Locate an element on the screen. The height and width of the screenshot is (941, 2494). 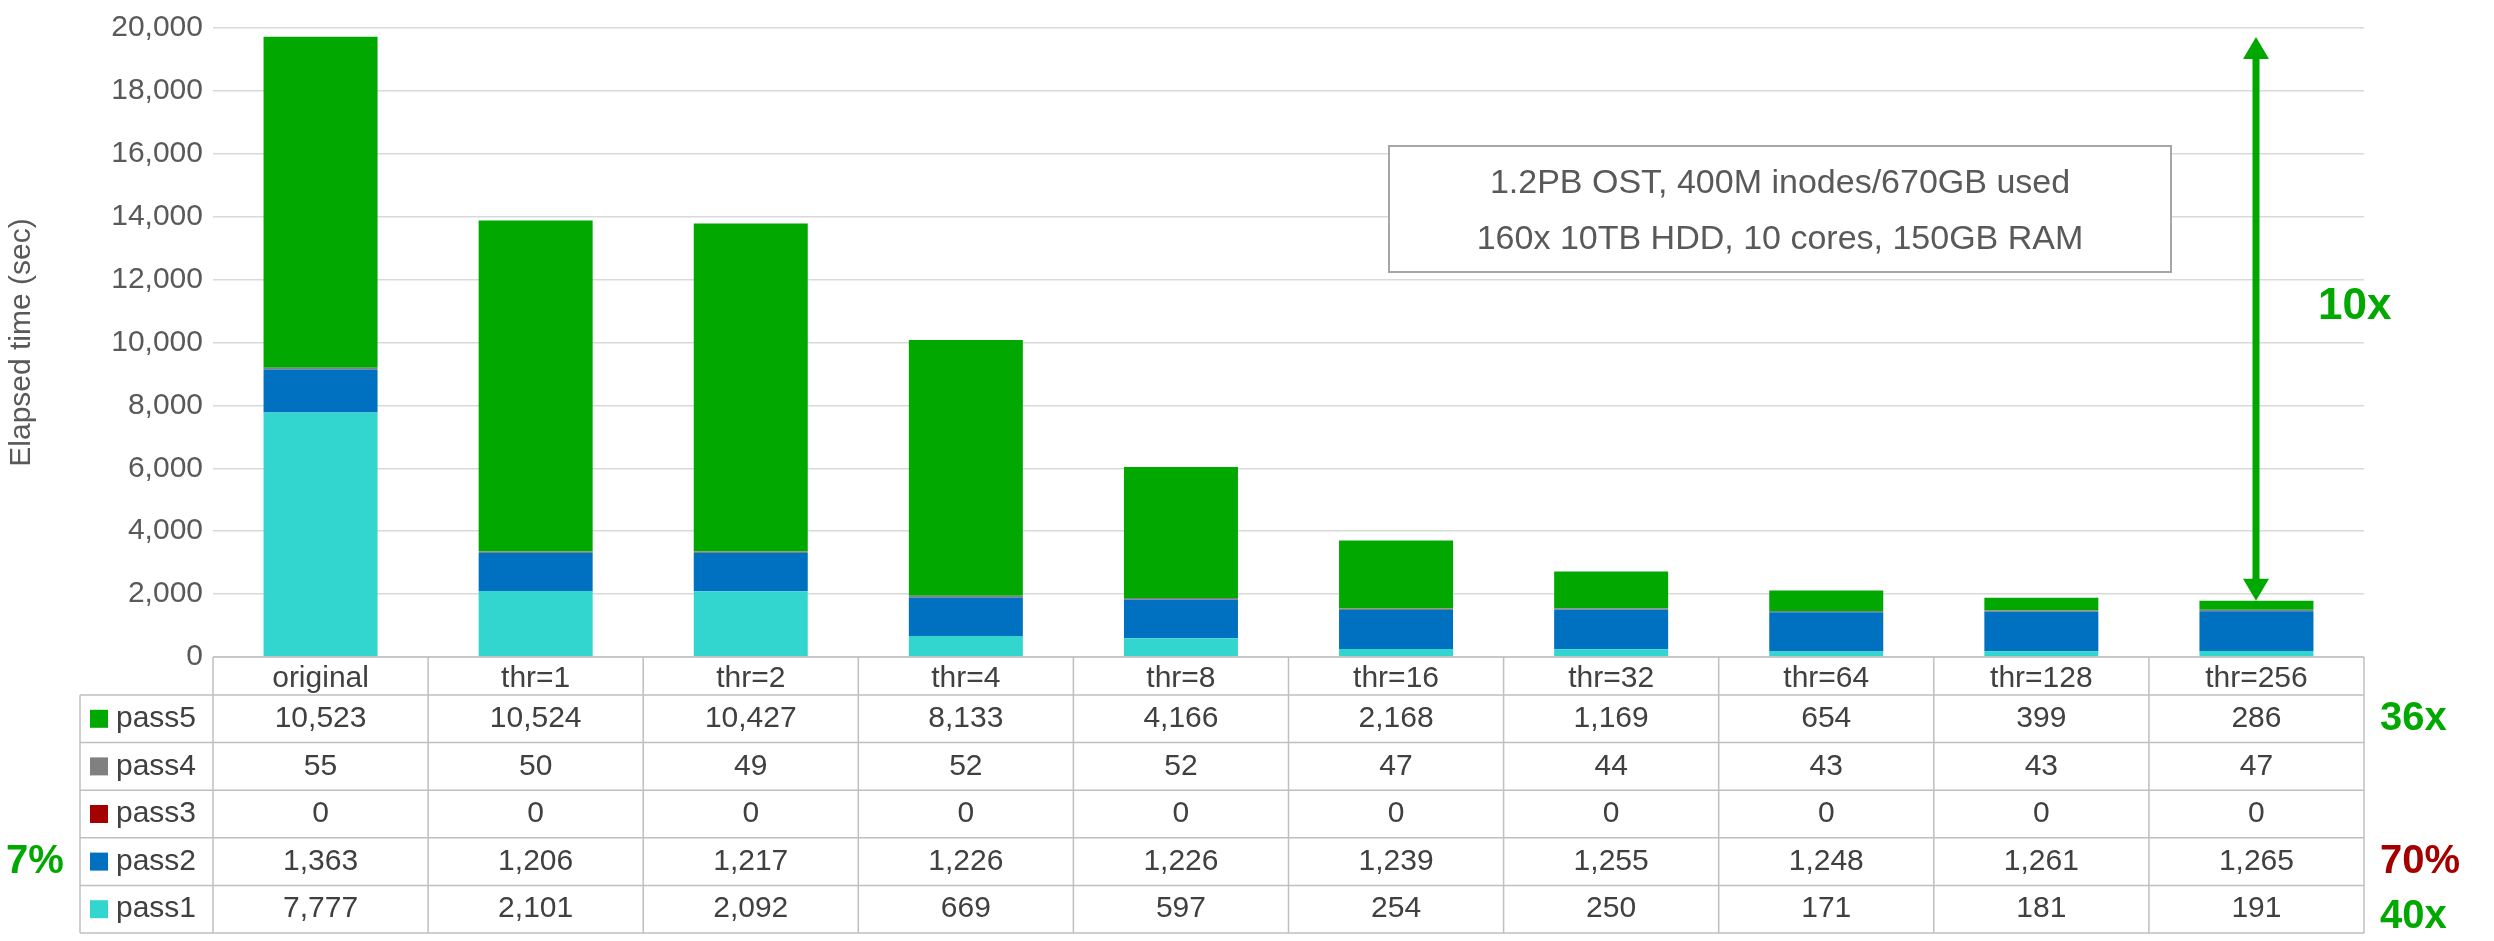
legend-label: pass5 is located at coordinates (156, 717).